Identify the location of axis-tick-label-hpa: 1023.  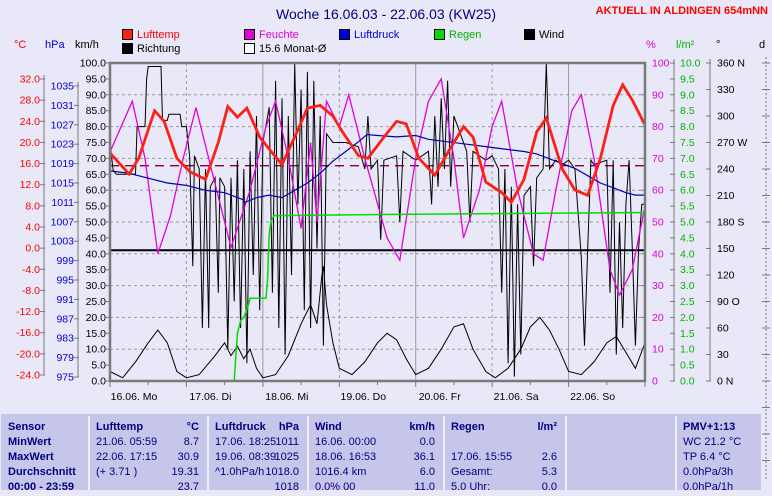
(63, 145).